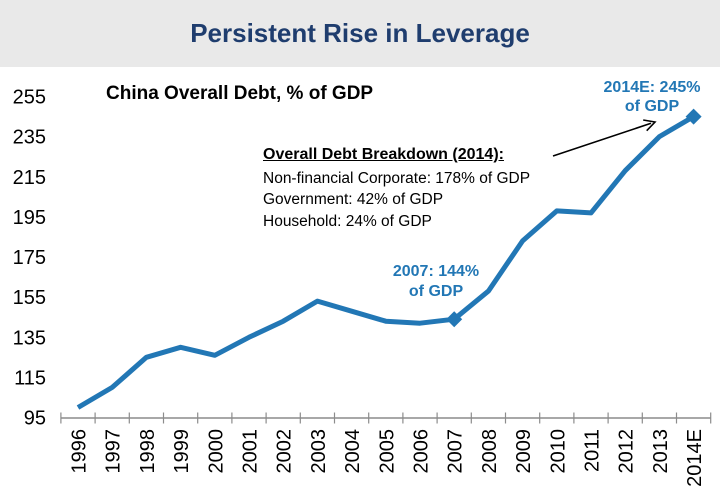 The width and height of the screenshot is (720, 499). Describe the element at coordinates (353, 200) in the screenshot. I see `breakdown-line-government: Government: 42% of GDP` at that location.